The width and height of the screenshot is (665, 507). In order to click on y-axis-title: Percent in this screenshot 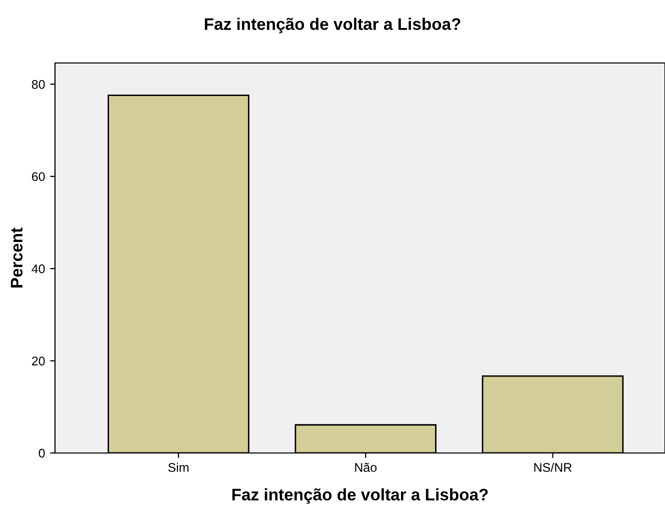, I will do `click(16, 258)`.